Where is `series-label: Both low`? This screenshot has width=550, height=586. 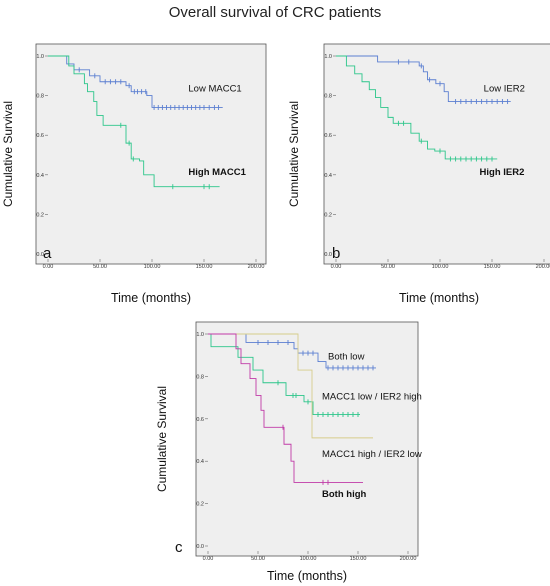 series-label: Both low is located at coordinates (346, 356).